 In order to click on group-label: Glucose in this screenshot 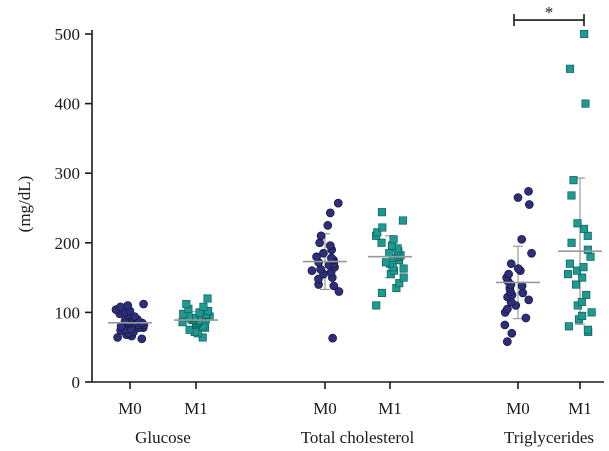, I will do `click(163, 437)`.